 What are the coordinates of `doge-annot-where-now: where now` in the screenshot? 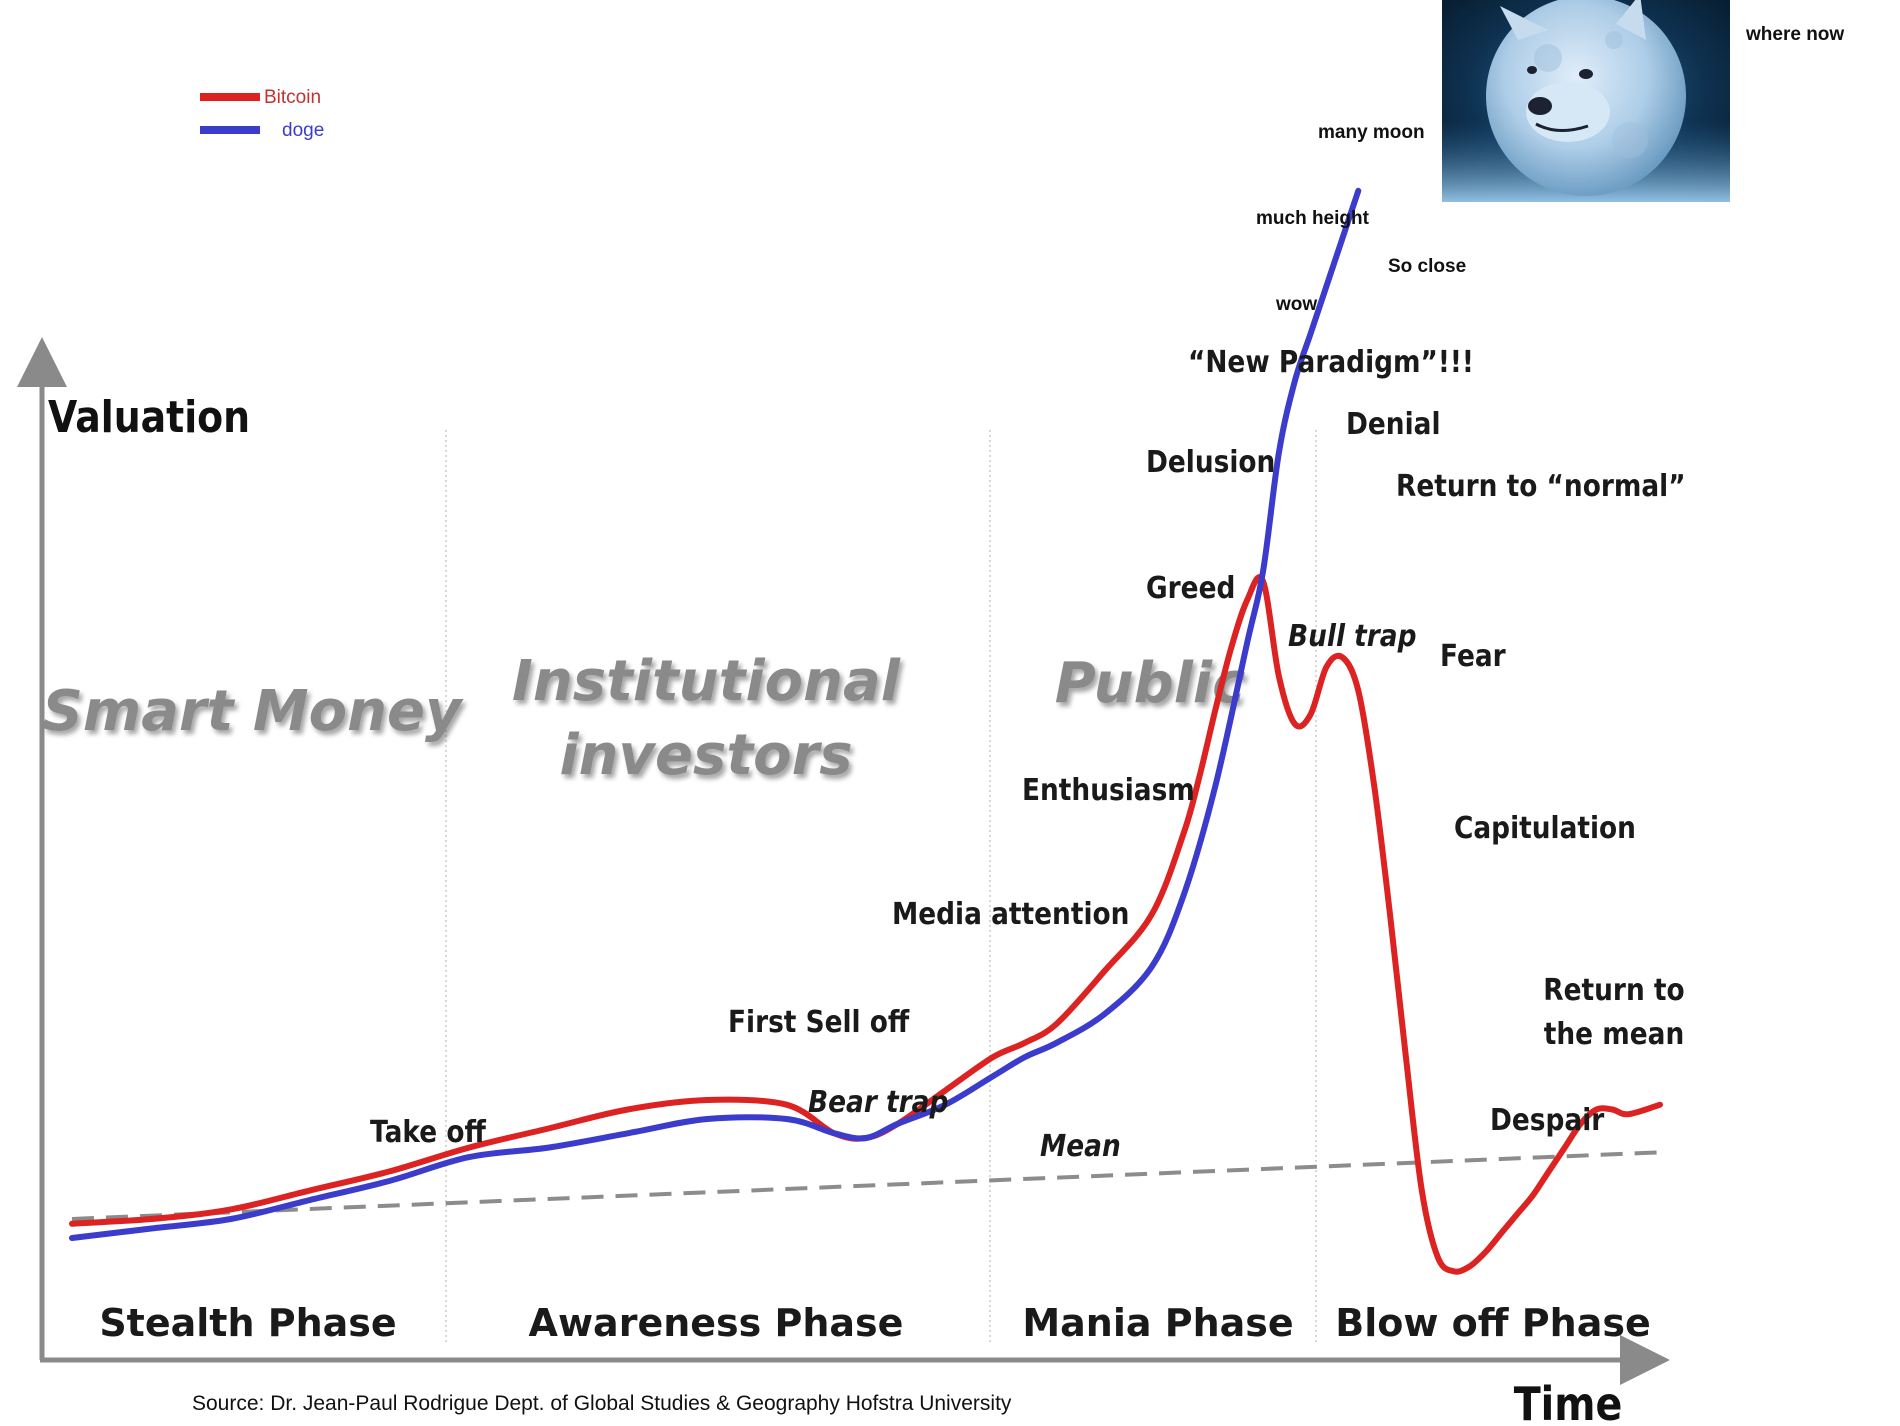 It's located at (1794, 34).